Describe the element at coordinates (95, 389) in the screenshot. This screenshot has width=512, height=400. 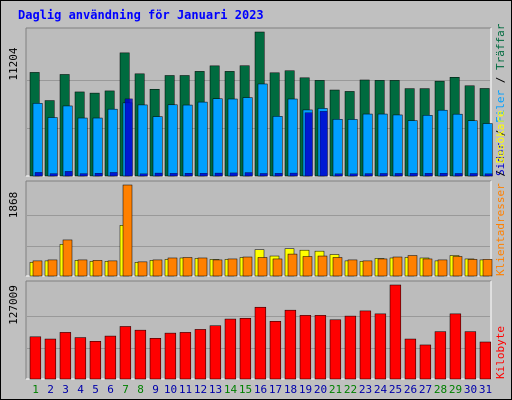
I see `x-tick-label: 5` at that location.